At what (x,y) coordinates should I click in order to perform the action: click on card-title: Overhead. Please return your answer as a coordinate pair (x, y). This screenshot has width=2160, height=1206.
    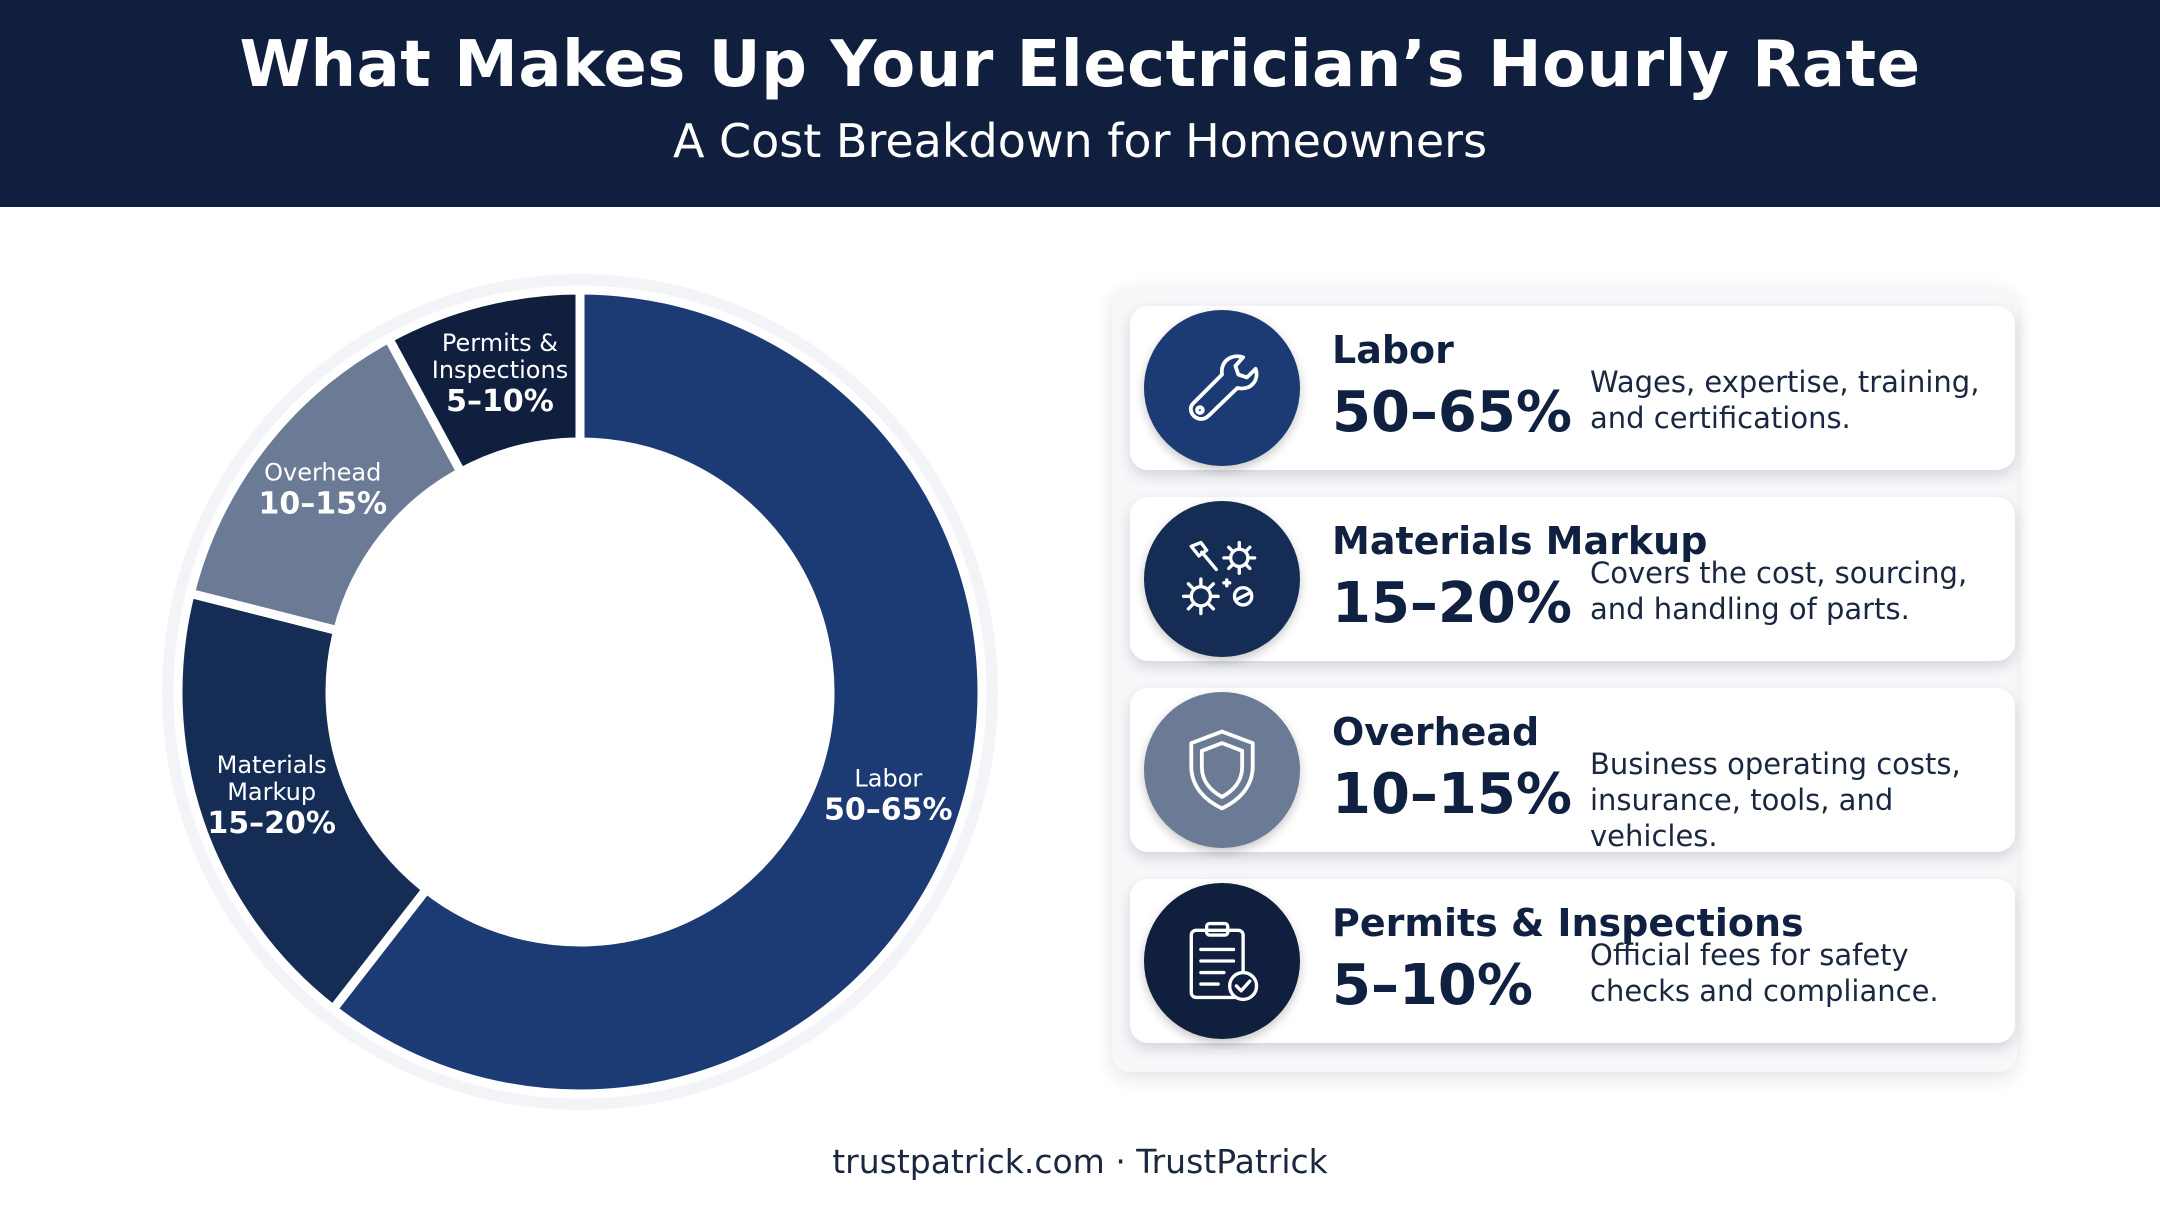
    Looking at the image, I should click on (1436, 732).